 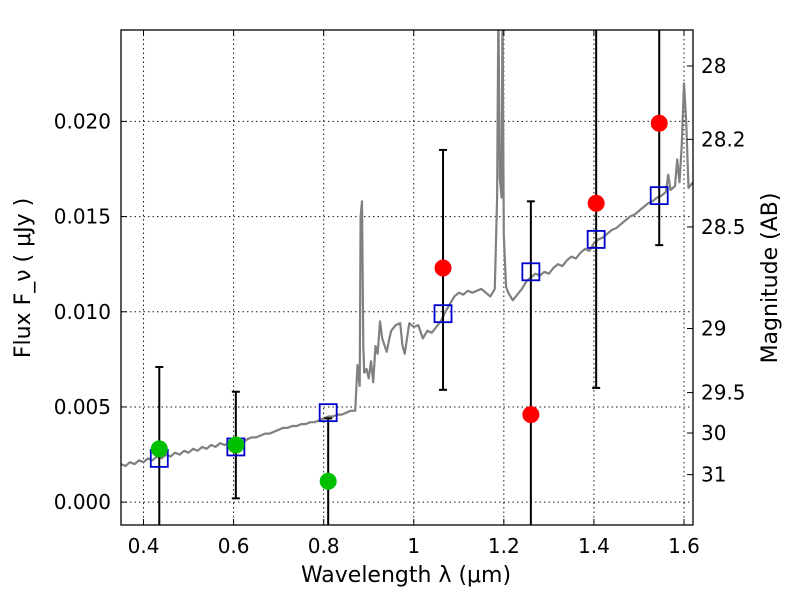 I want to click on magnitude-tick-label-1: 28.2, so click(x=723, y=139).